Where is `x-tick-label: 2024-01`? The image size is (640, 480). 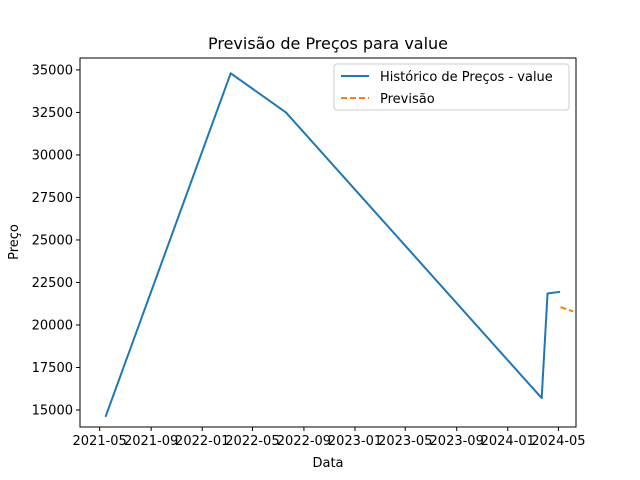
x-tick-label: 2024-01 is located at coordinates (508, 441).